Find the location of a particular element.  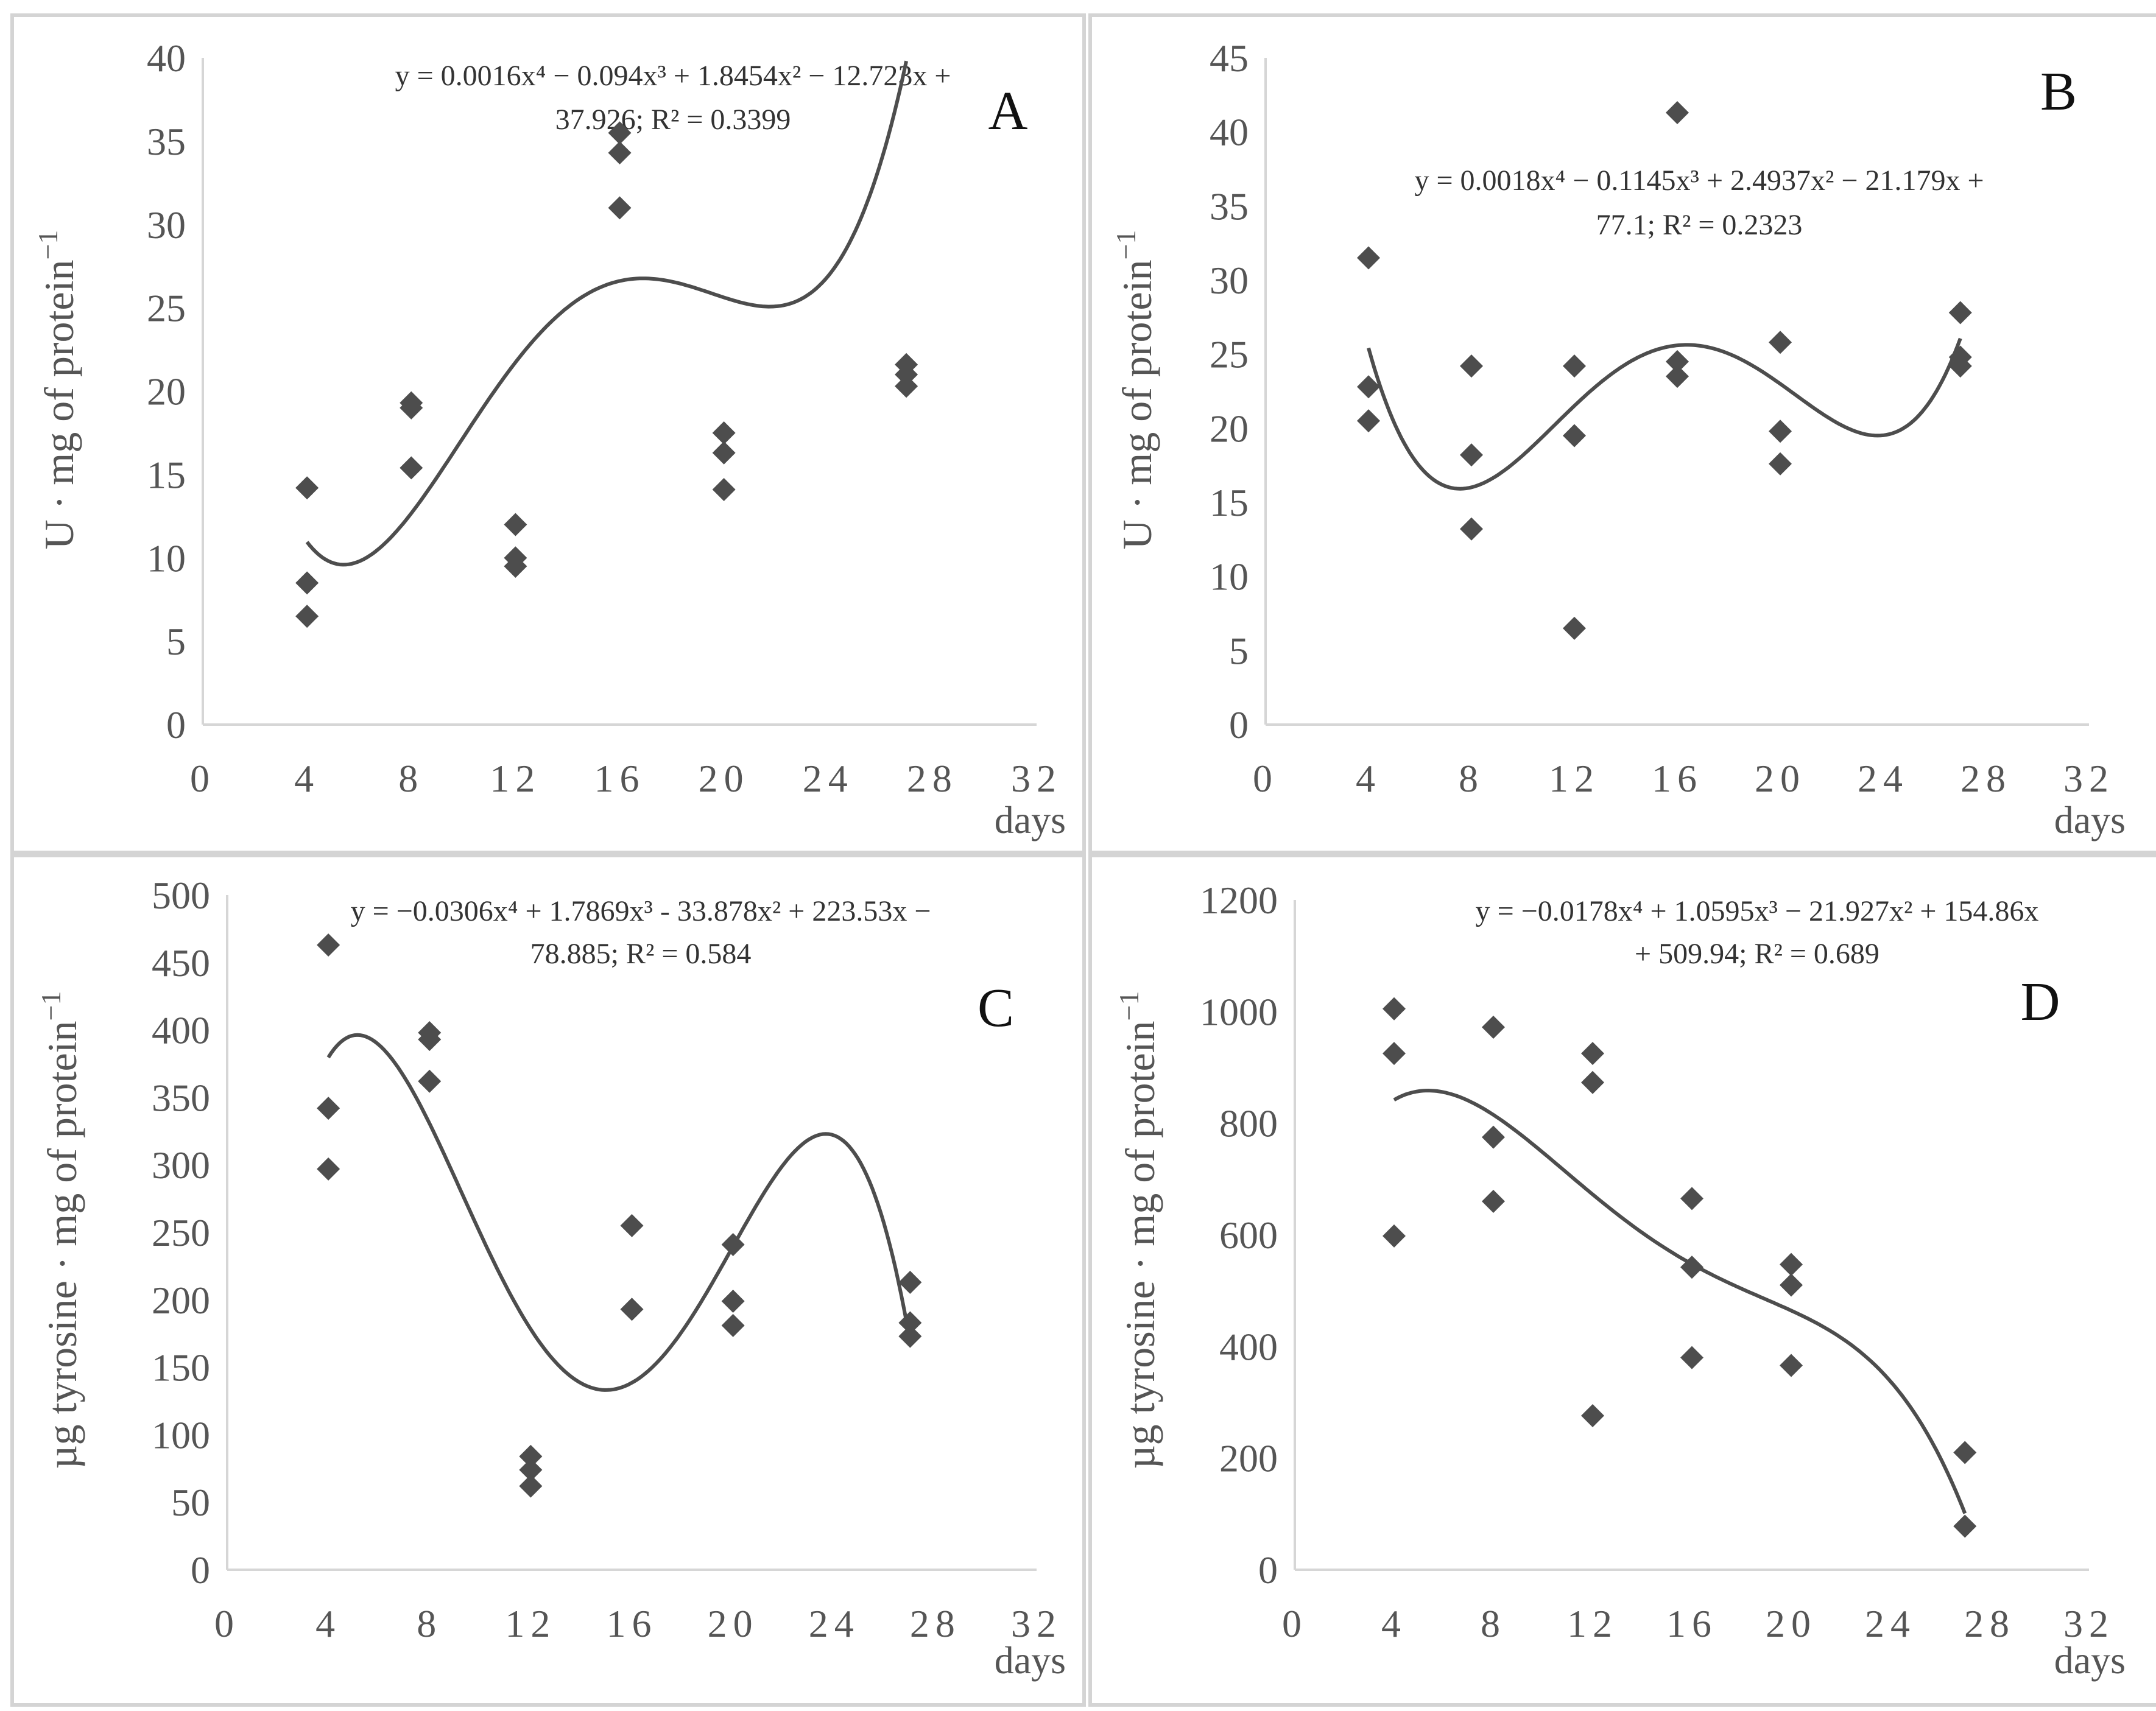

y-tick-label: 25 is located at coordinates (1229, 354).